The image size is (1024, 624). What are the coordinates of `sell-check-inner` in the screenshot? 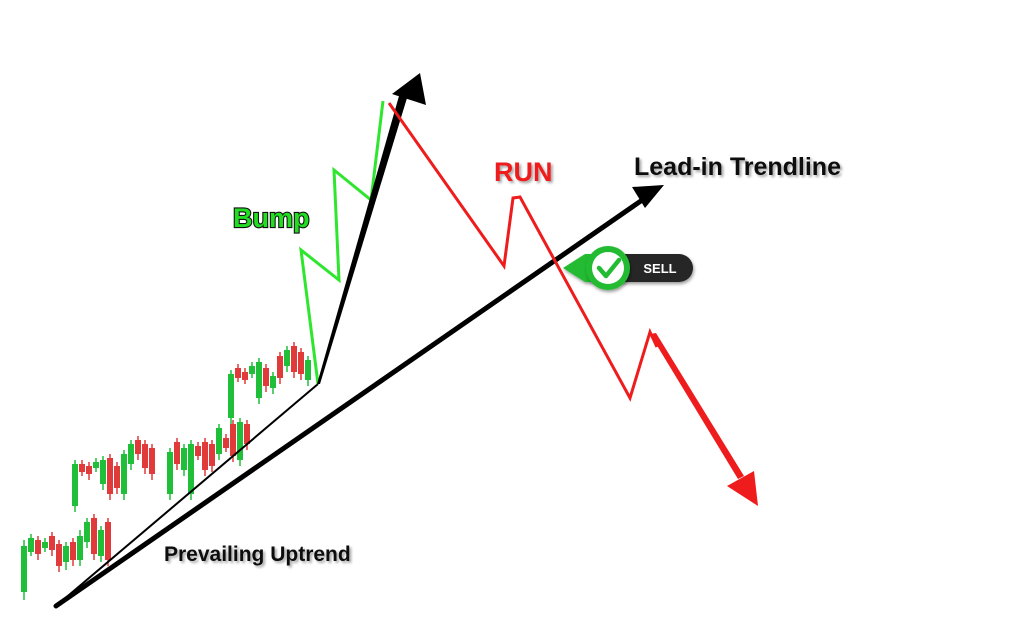 It's located at (608, 268).